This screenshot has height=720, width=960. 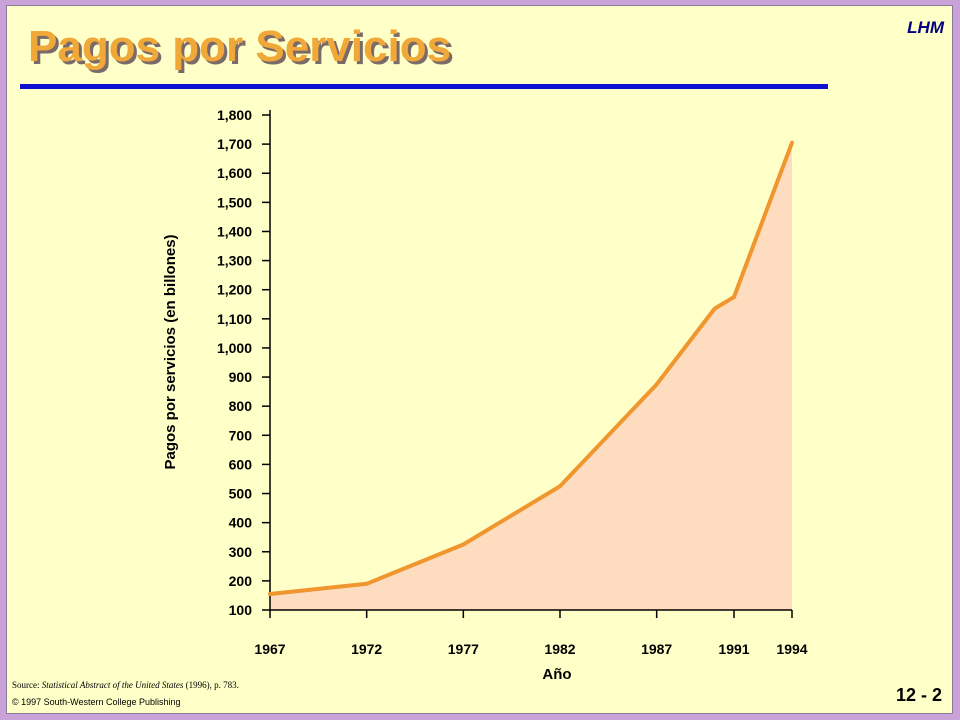 What do you see at coordinates (234, 290) in the screenshot?
I see `y-tick-label: 1,200` at bounding box center [234, 290].